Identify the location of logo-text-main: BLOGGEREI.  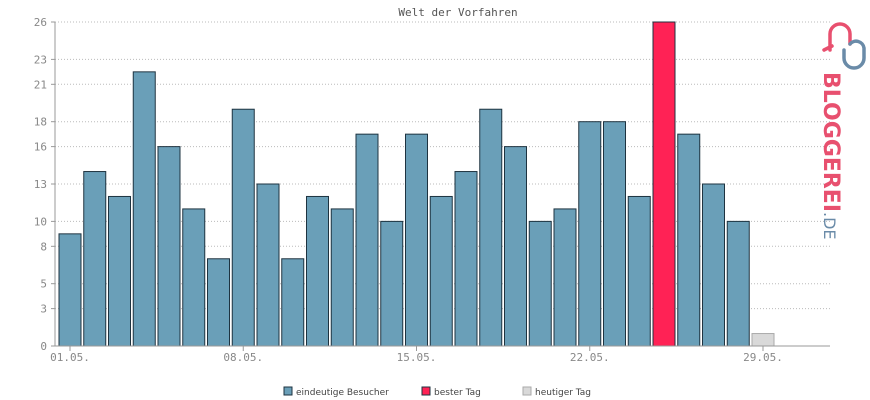
(830, 142).